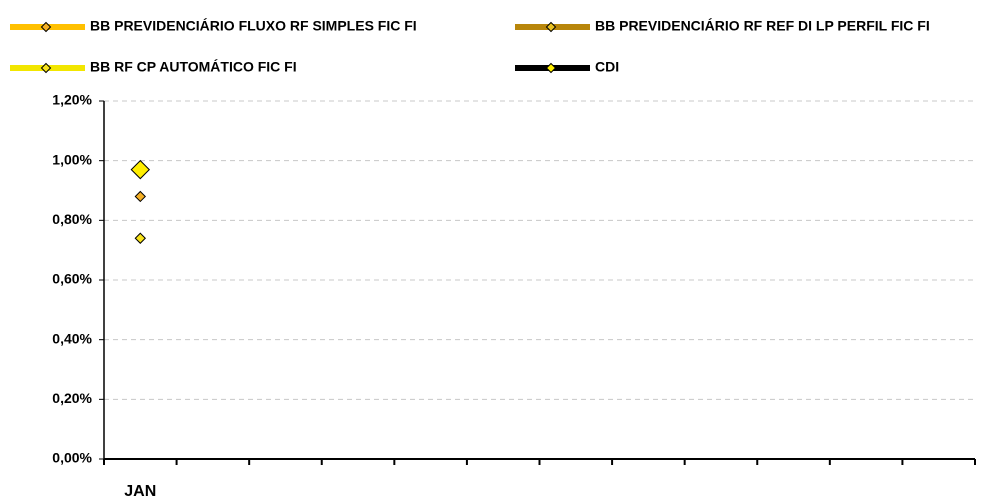  Describe the element at coordinates (72, 100) in the screenshot. I see `y-tick-label: 1,20%` at that location.